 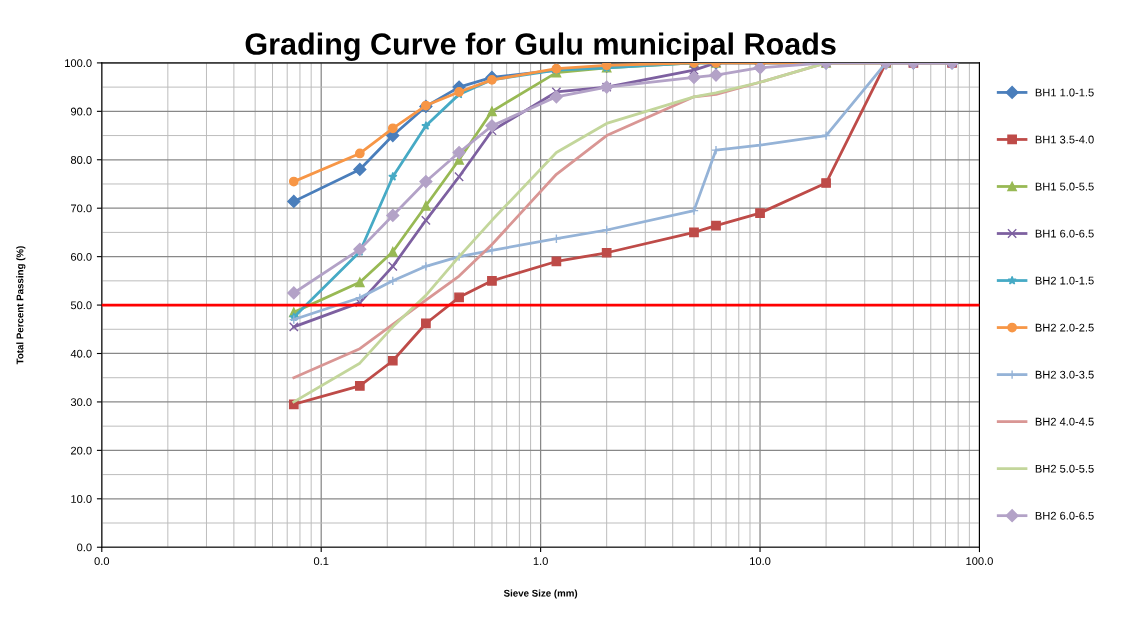 What do you see at coordinates (979, 561) in the screenshot?
I see `x-tick-label: 100.0` at bounding box center [979, 561].